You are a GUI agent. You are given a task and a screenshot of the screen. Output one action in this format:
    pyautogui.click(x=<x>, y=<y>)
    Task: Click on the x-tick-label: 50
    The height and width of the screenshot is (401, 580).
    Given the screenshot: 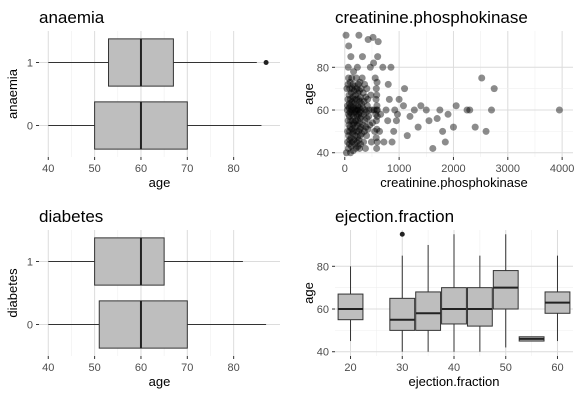 What is the action you would take?
    pyautogui.click(x=506, y=368)
    